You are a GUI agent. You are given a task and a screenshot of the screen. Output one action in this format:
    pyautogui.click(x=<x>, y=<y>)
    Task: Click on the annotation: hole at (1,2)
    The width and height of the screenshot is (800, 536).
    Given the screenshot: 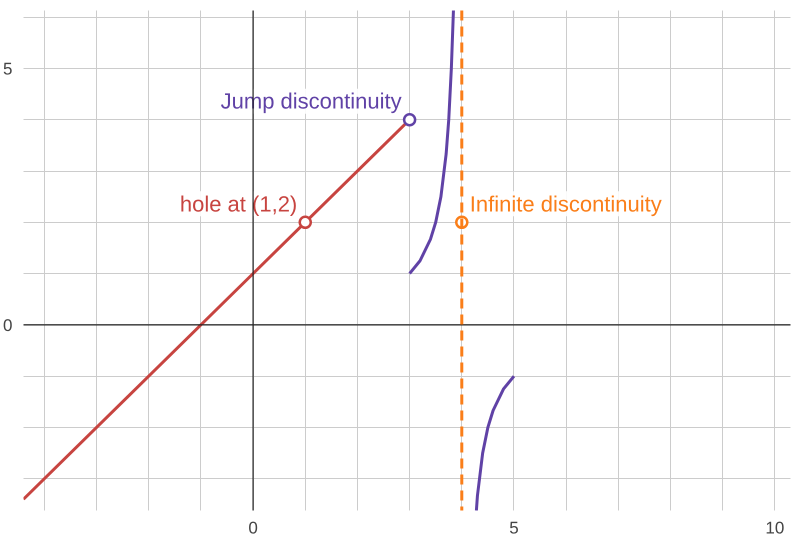 What is the action you would take?
    pyautogui.click(x=239, y=203)
    